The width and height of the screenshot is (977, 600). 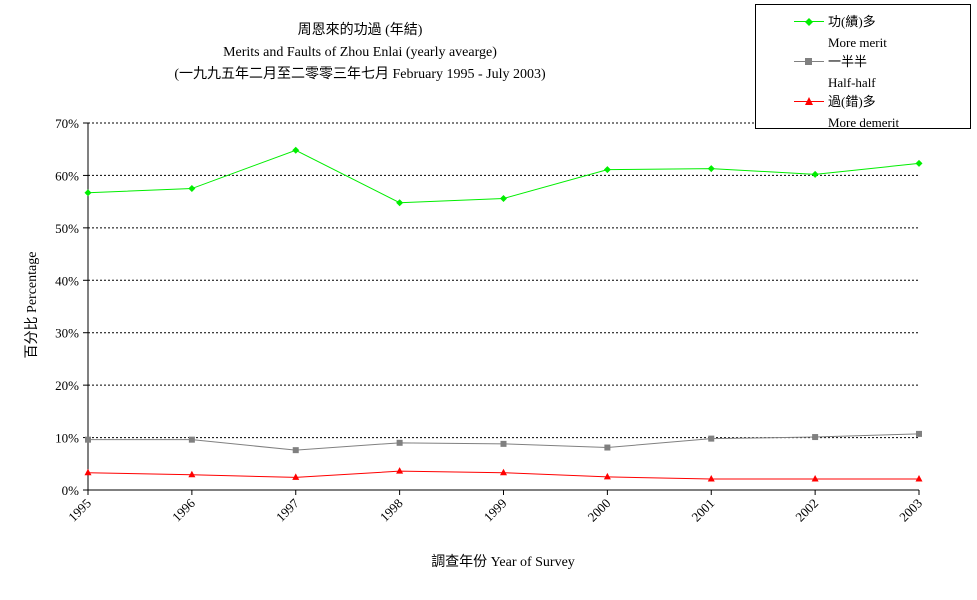 I want to click on x-tick-label: 1996, so click(x=183, y=509).